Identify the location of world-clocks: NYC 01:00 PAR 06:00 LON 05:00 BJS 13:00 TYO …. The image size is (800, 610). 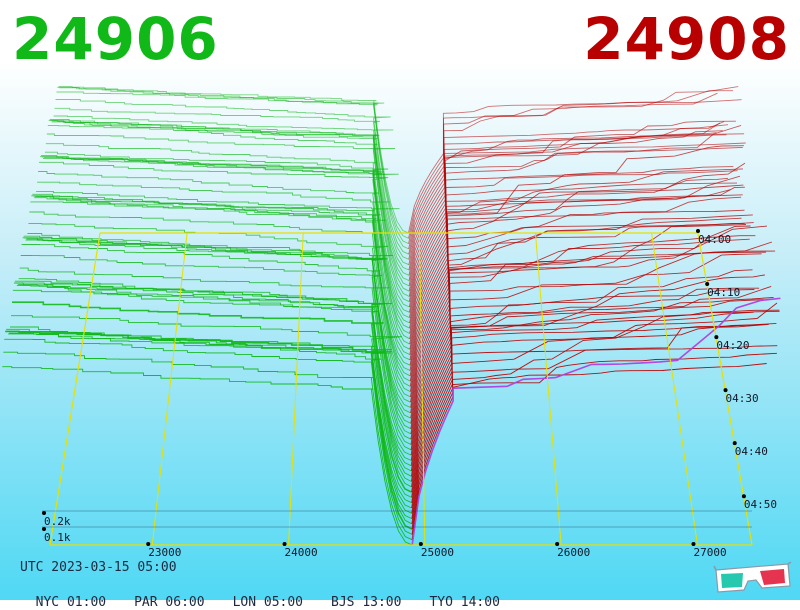
(274, 595).